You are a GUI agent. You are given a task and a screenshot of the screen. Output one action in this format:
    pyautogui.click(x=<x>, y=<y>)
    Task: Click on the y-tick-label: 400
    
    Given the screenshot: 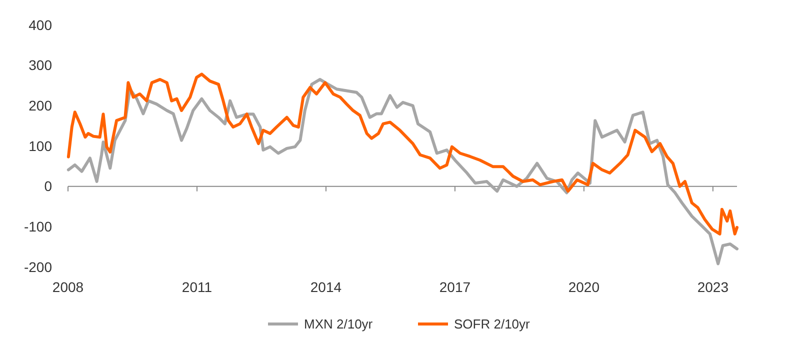 What is the action you would take?
    pyautogui.click(x=40, y=24)
    